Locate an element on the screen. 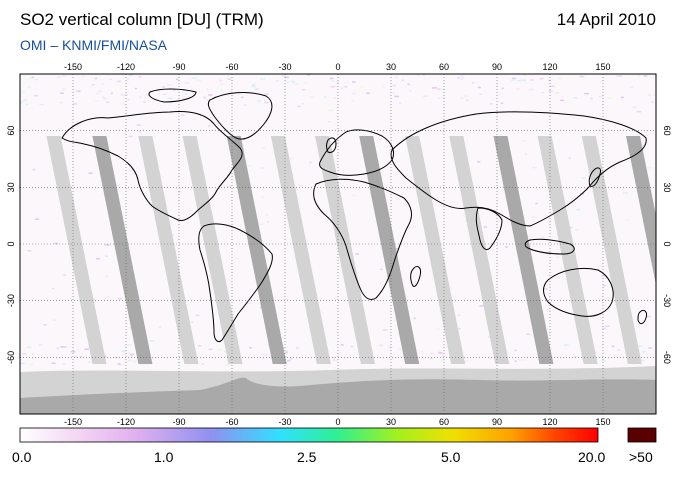  north-america is located at coordinates (152, 166).